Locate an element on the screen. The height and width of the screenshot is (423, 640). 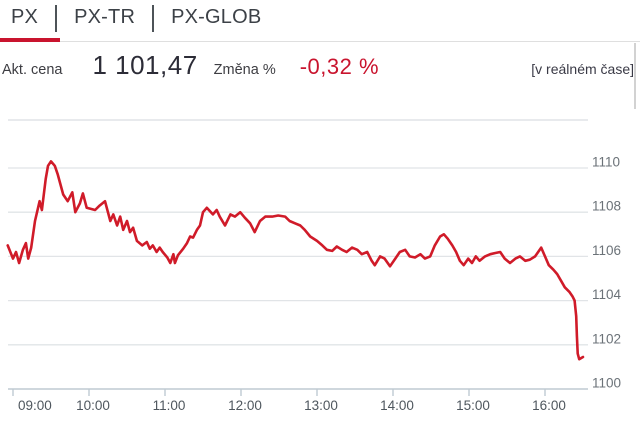
y-axis-label: 1104 is located at coordinates (607, 294).